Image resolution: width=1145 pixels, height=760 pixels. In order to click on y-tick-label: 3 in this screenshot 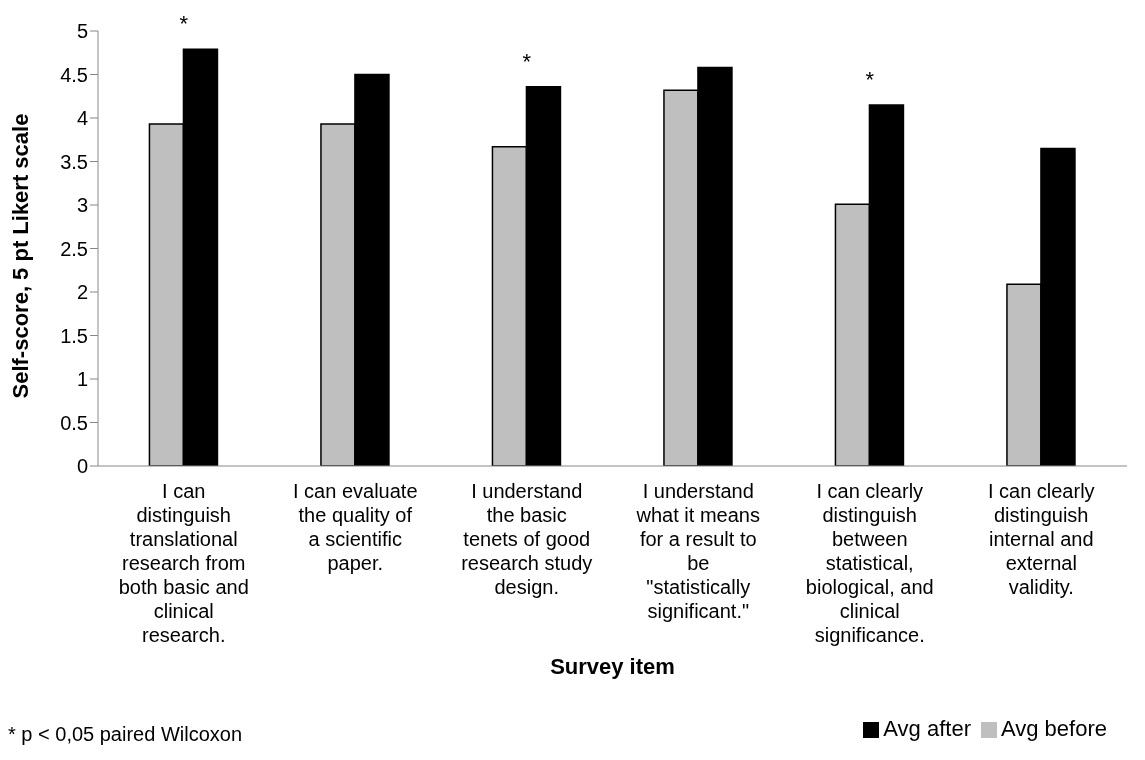, I will do `click(82, 205)`.